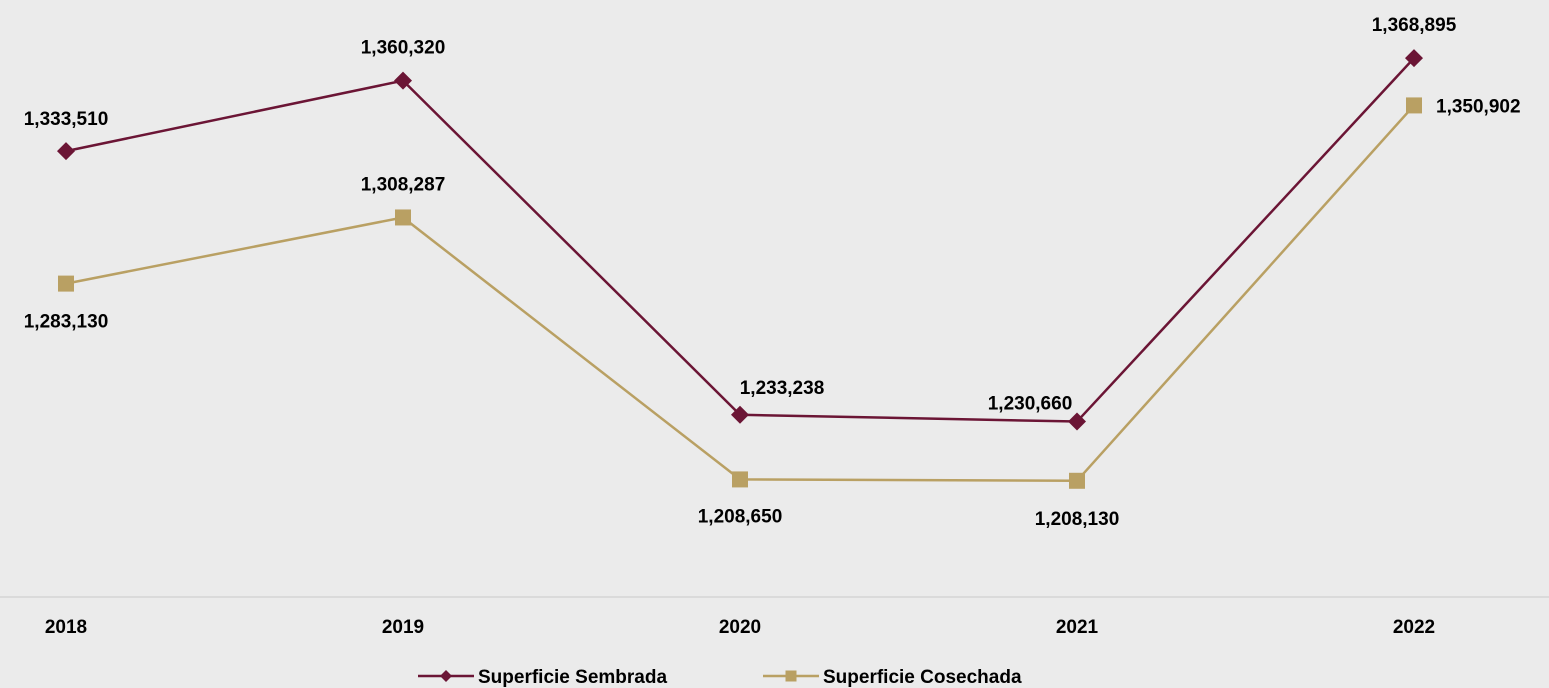 The height and width of the screenshot is (688, 1549). Describe the element at coordinates (1414, 627) in the screenshot. I see `x-tick-label-4: 2022` at that location.